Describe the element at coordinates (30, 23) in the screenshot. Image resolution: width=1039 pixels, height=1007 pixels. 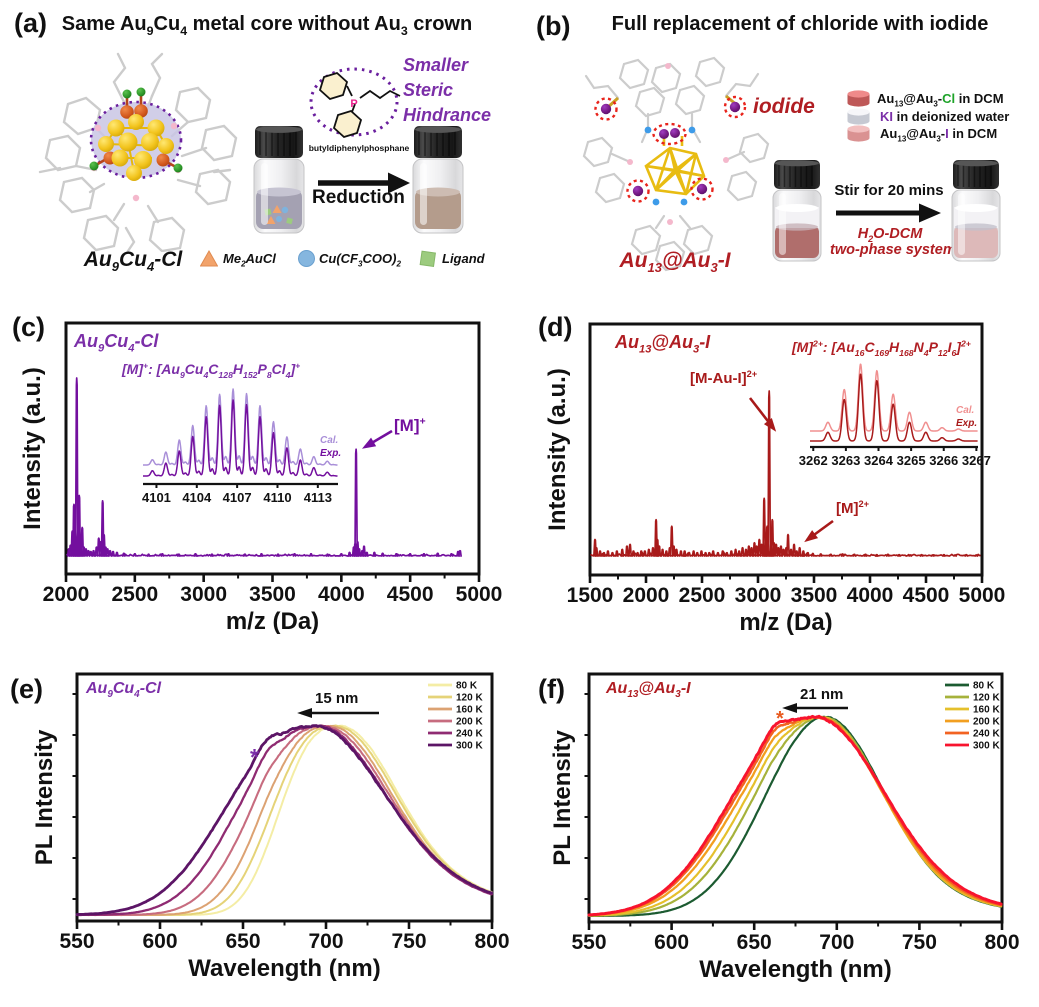
I see `panel-a-letter: (a)` at that location.